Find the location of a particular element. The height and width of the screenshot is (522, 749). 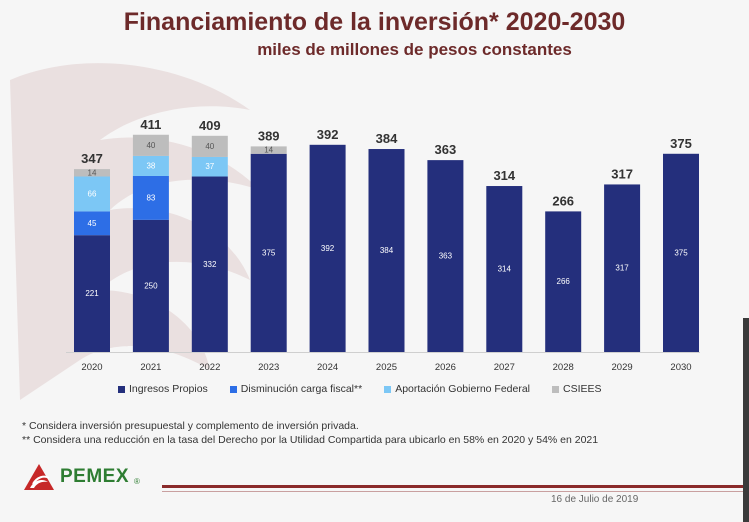

x-tick-label-2025: 2025 is located at coordinates (386, 367).